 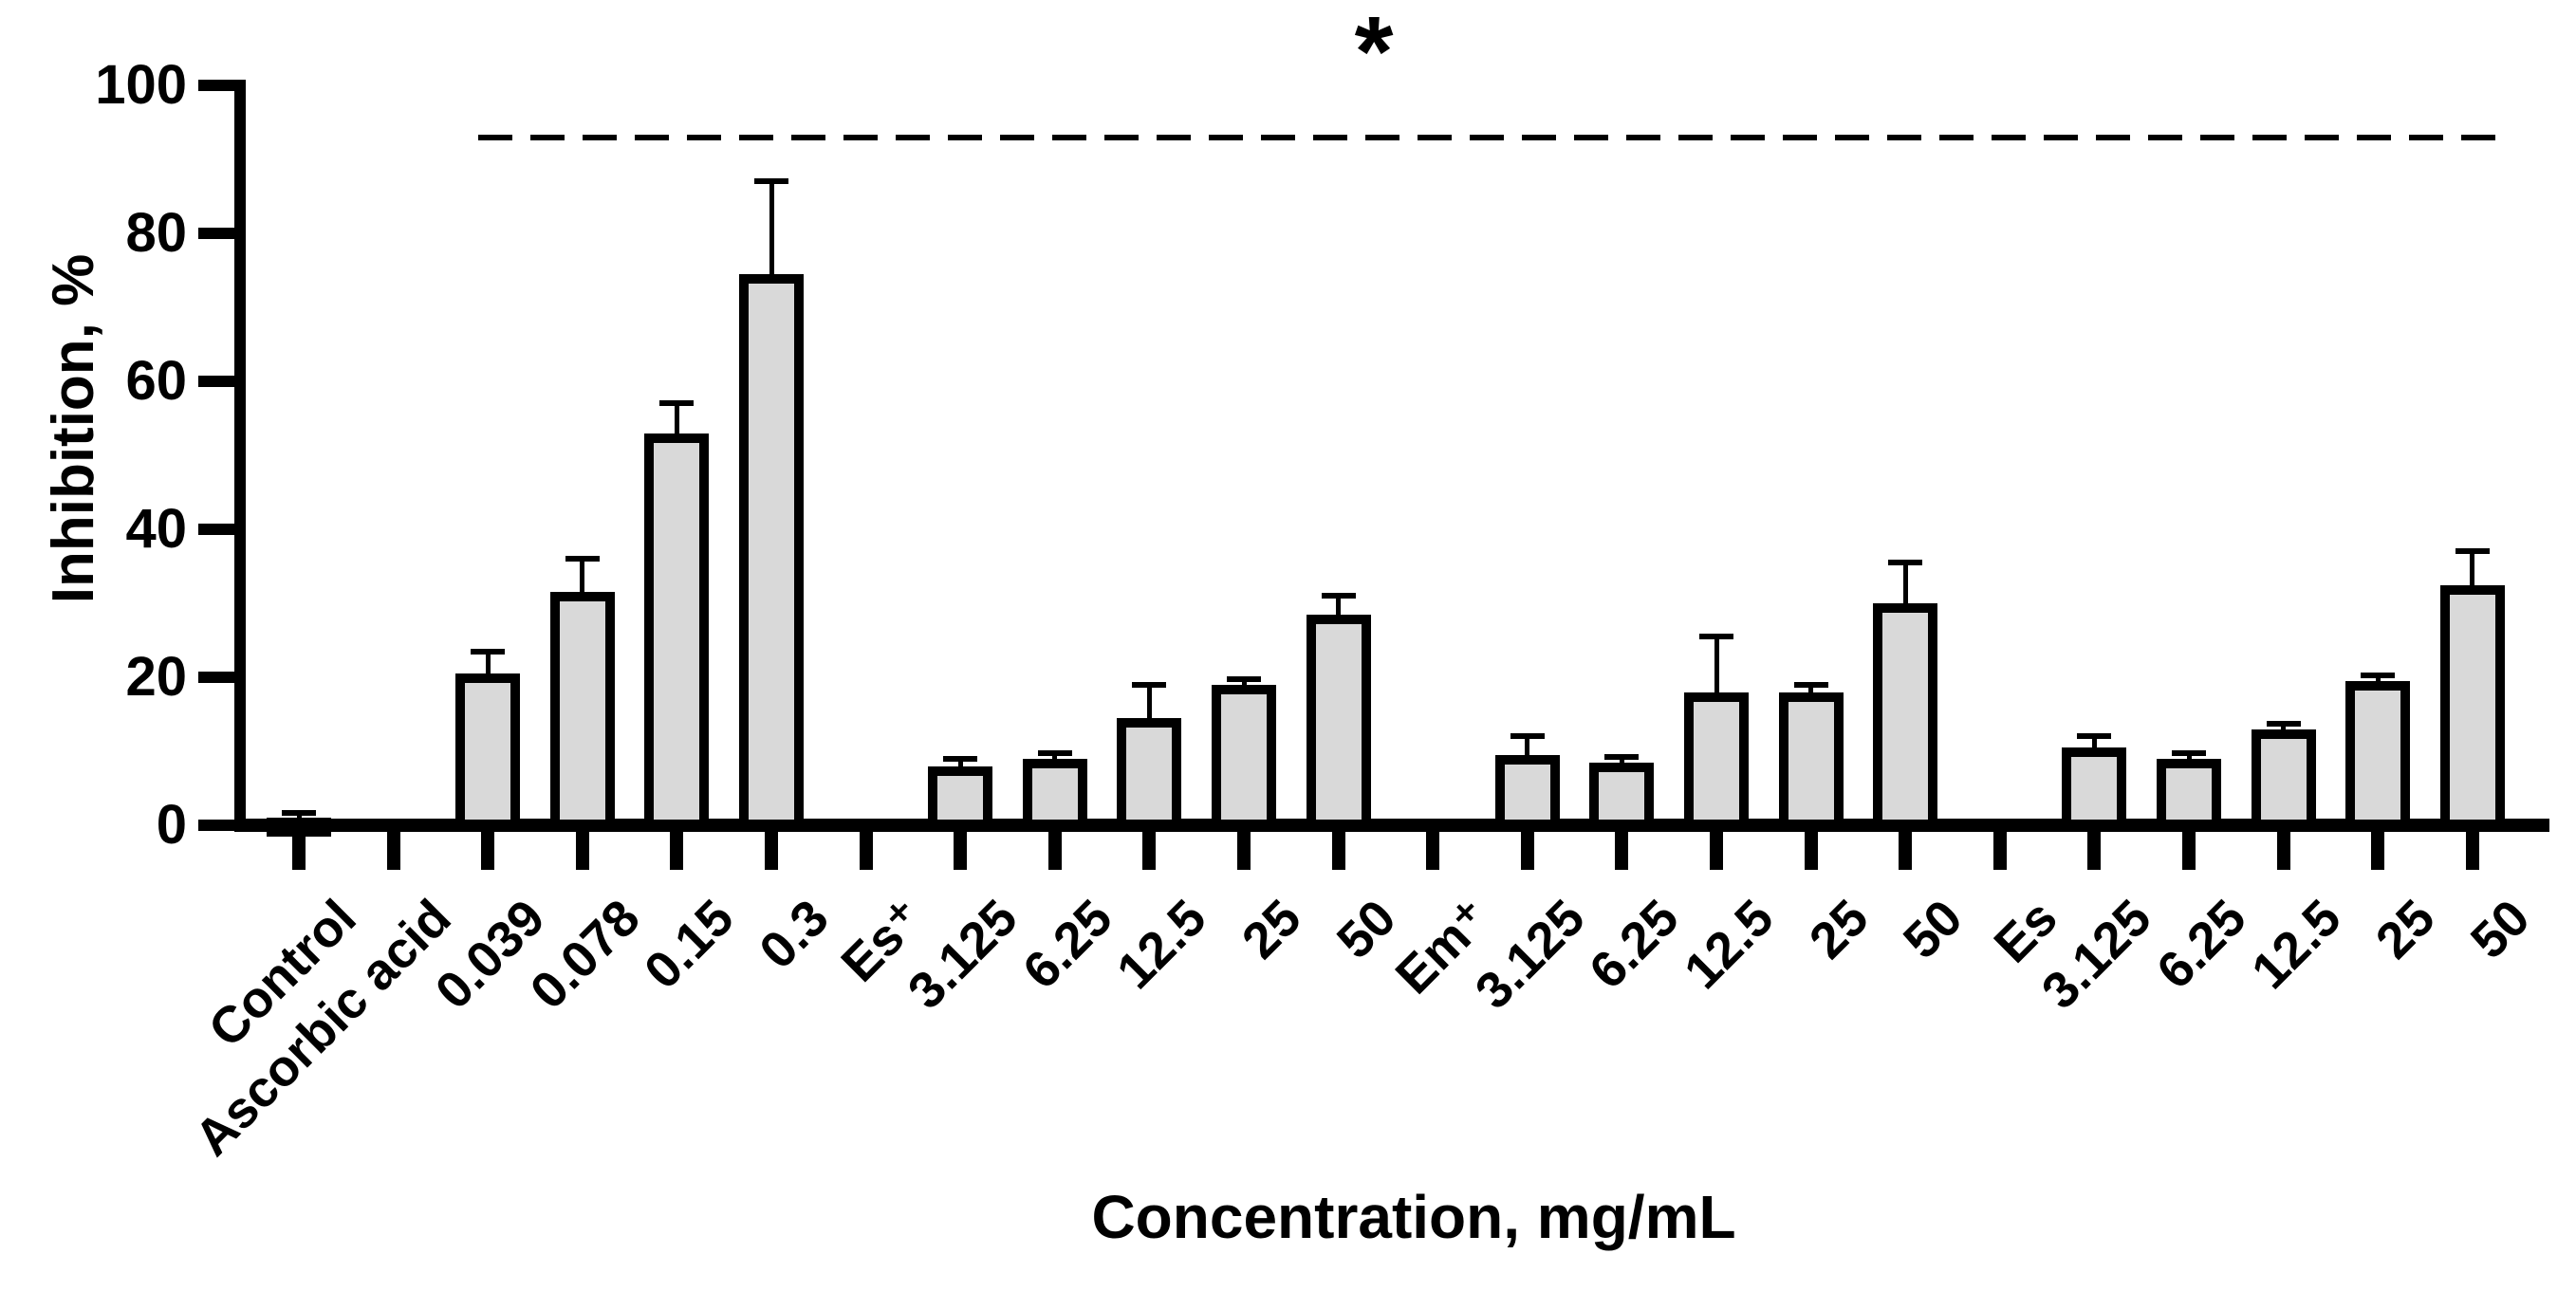 I want to click on significance-line, so click(x=1487, y=137).